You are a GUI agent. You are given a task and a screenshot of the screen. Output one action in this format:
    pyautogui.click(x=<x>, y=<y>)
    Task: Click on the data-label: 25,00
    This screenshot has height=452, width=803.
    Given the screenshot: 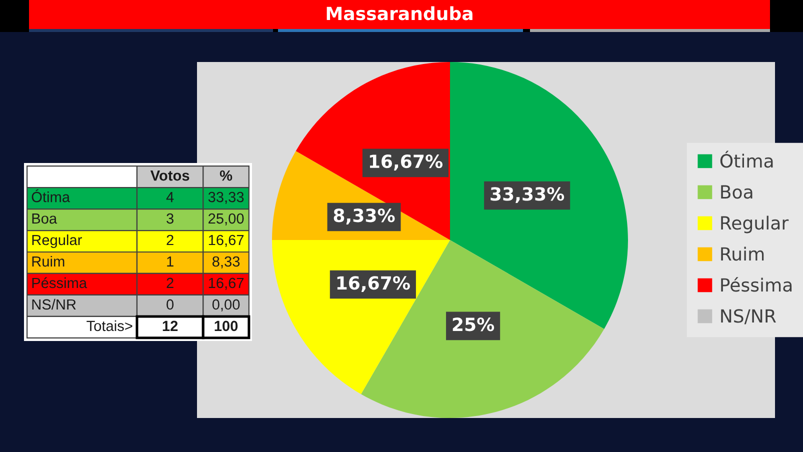 What is the action you would take?
    pyautogui.click(x=226, y=219)
    